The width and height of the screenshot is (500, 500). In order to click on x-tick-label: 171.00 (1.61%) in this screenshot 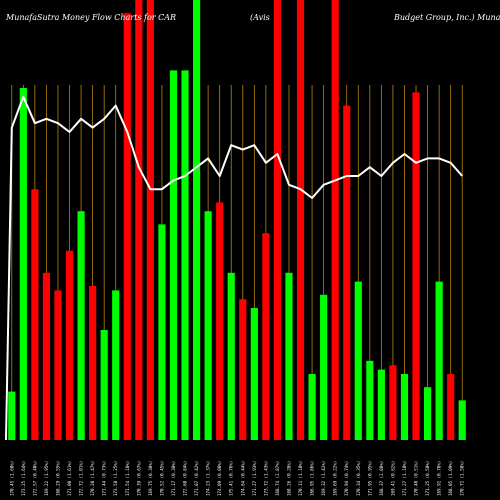, I will do `click(69, 478)`.